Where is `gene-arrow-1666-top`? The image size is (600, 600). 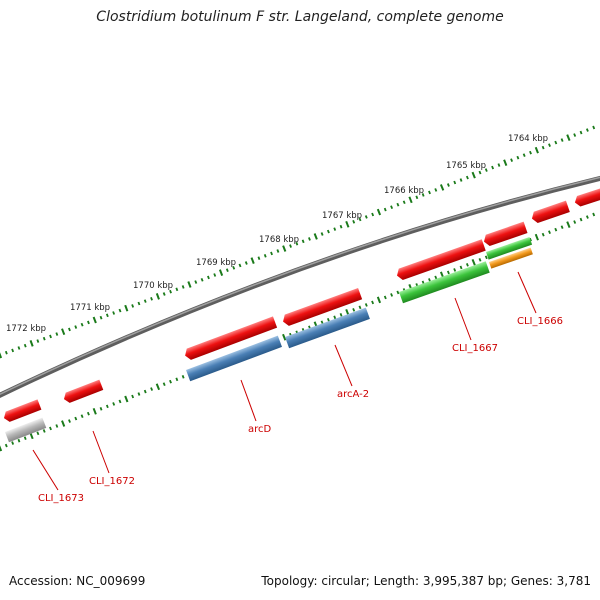
gene-arrow-1666-top is located at coordinates (505, 234).